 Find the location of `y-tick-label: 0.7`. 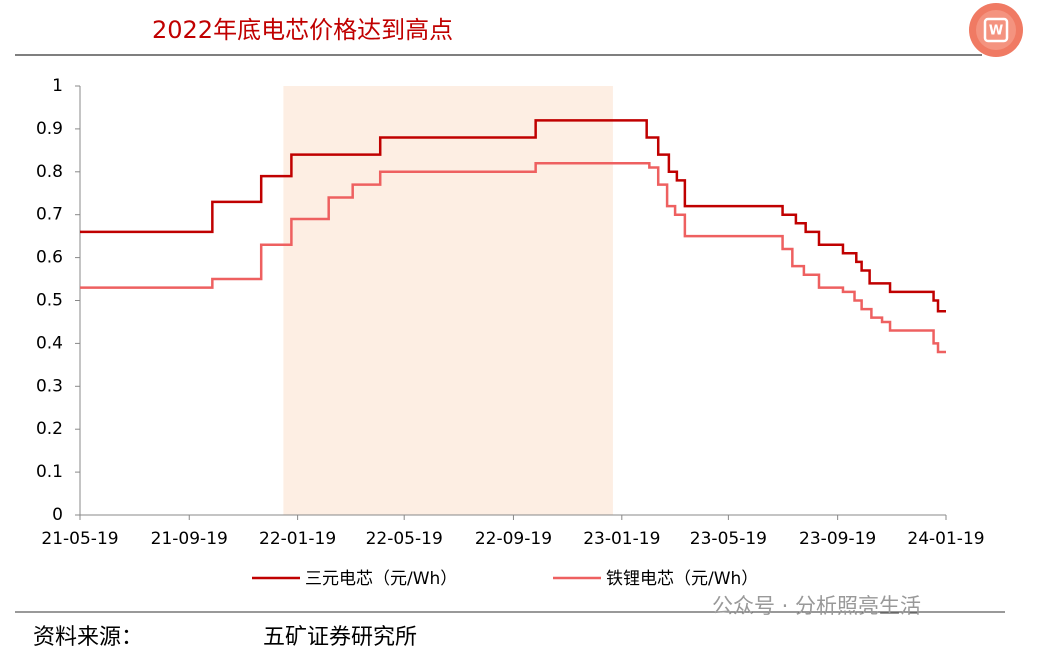

y-tick-label: 0.7 is located at coordinates (49, 215).